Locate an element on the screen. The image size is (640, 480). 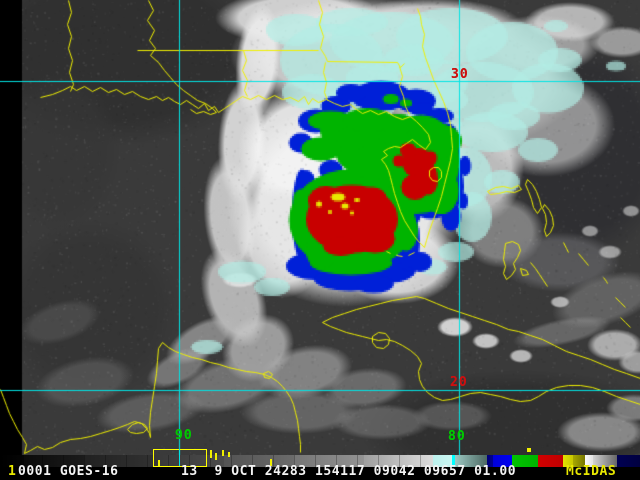
frame-number: 1 is located at coordinates (12, 471).